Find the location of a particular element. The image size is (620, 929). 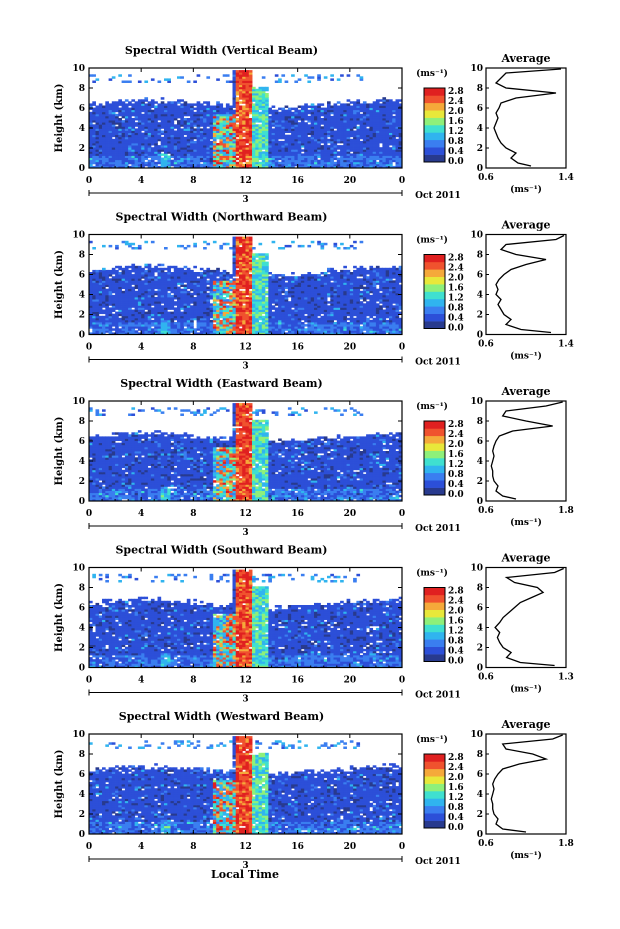

panel-title: Spectral Width (Westward Beam) is located at coordinates (221, 716).